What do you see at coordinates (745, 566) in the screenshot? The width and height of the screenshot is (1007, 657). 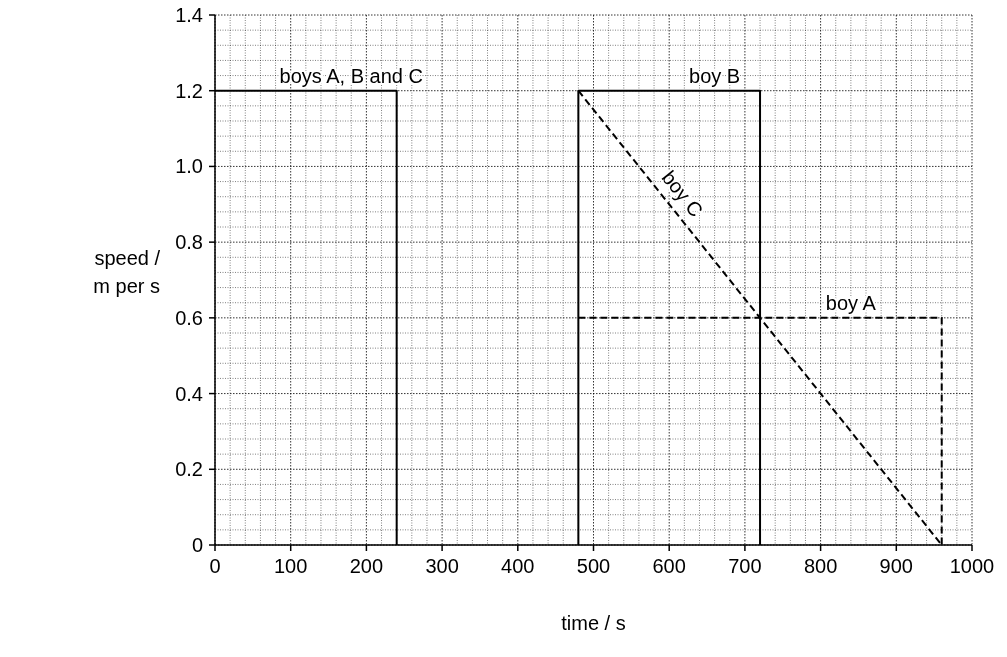 I see `x-tick-label: 700` at bounding box center [745, 566].